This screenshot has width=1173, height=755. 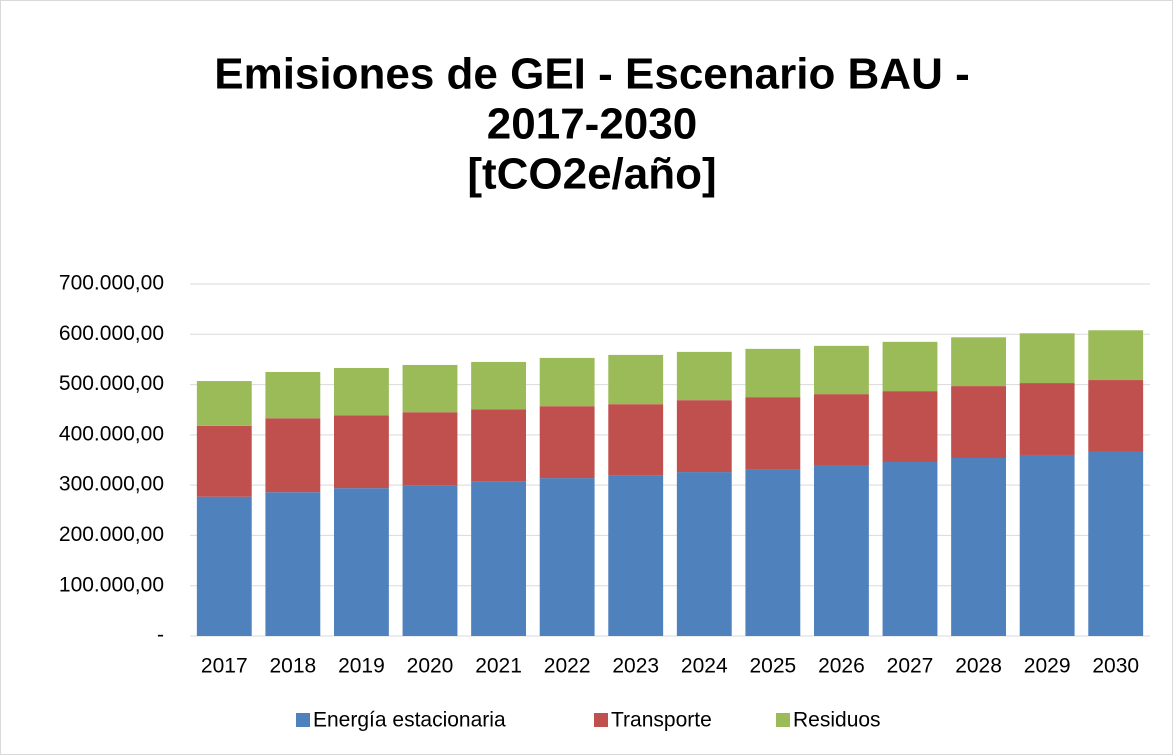 What do you see at coordinates (498, 666) in the screenshot?
I see `x-tick-label: 2021` at bounding box center [498, 666].